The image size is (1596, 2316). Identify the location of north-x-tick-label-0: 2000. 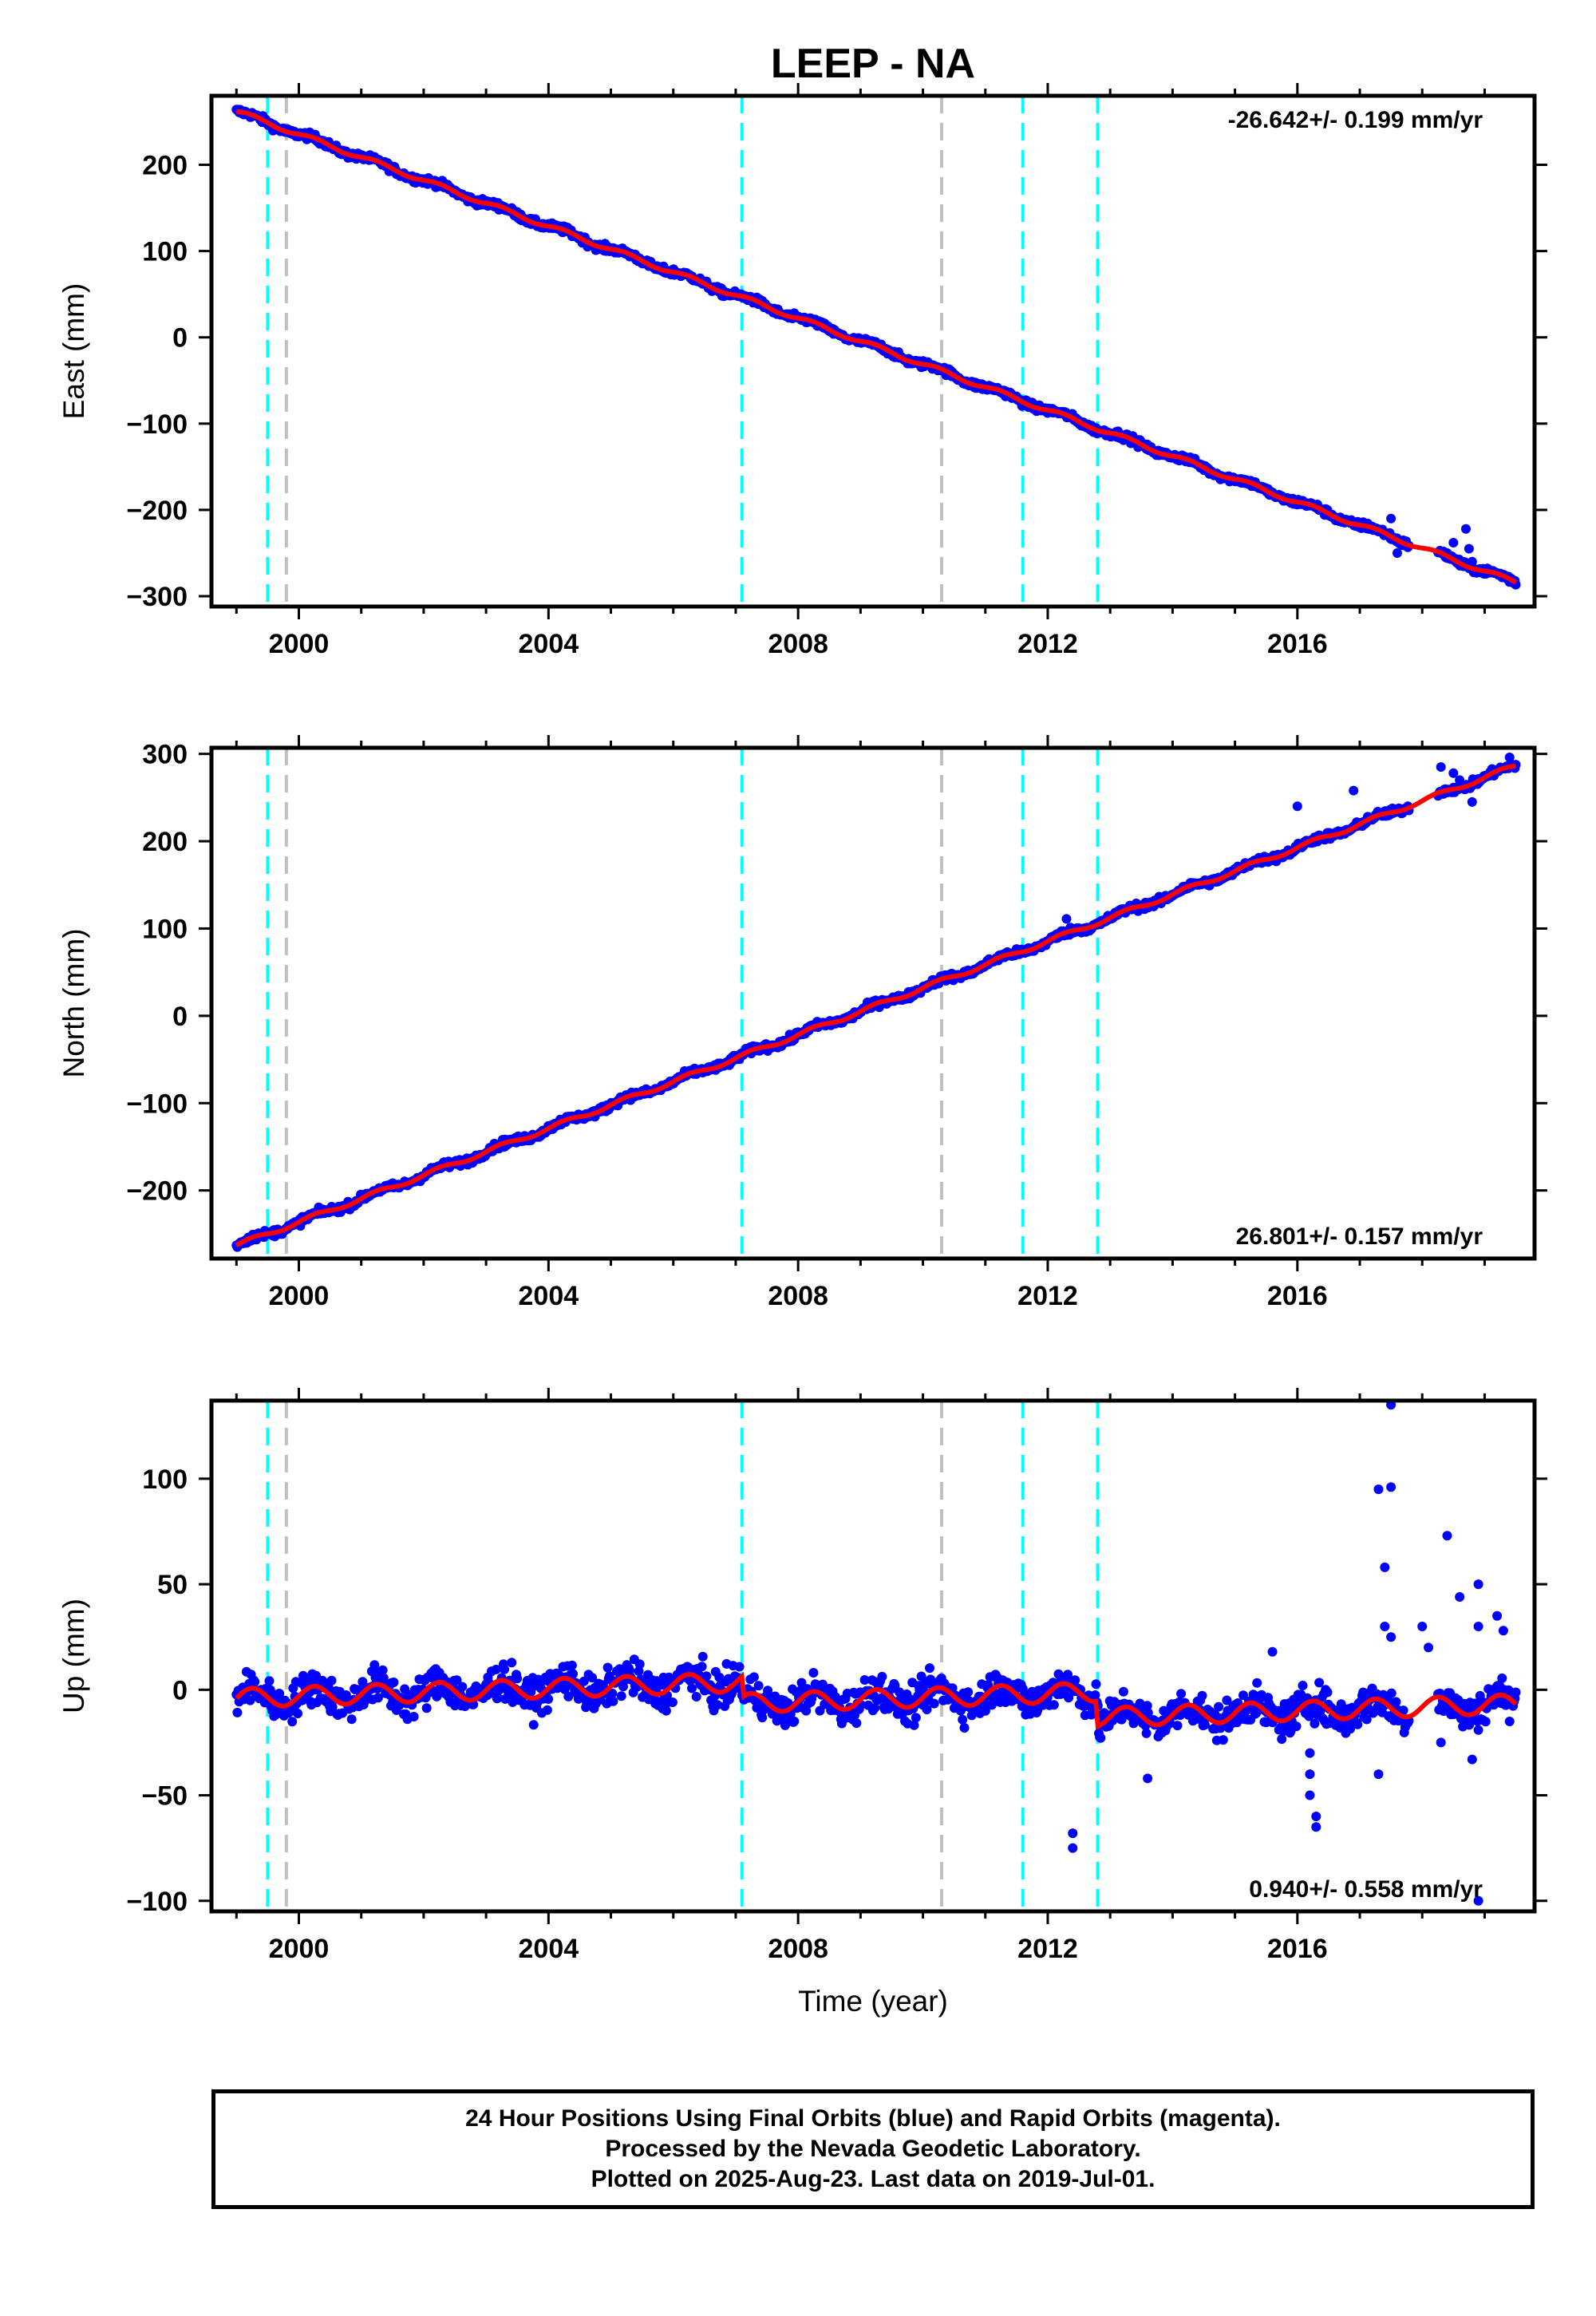
(299, 1296).